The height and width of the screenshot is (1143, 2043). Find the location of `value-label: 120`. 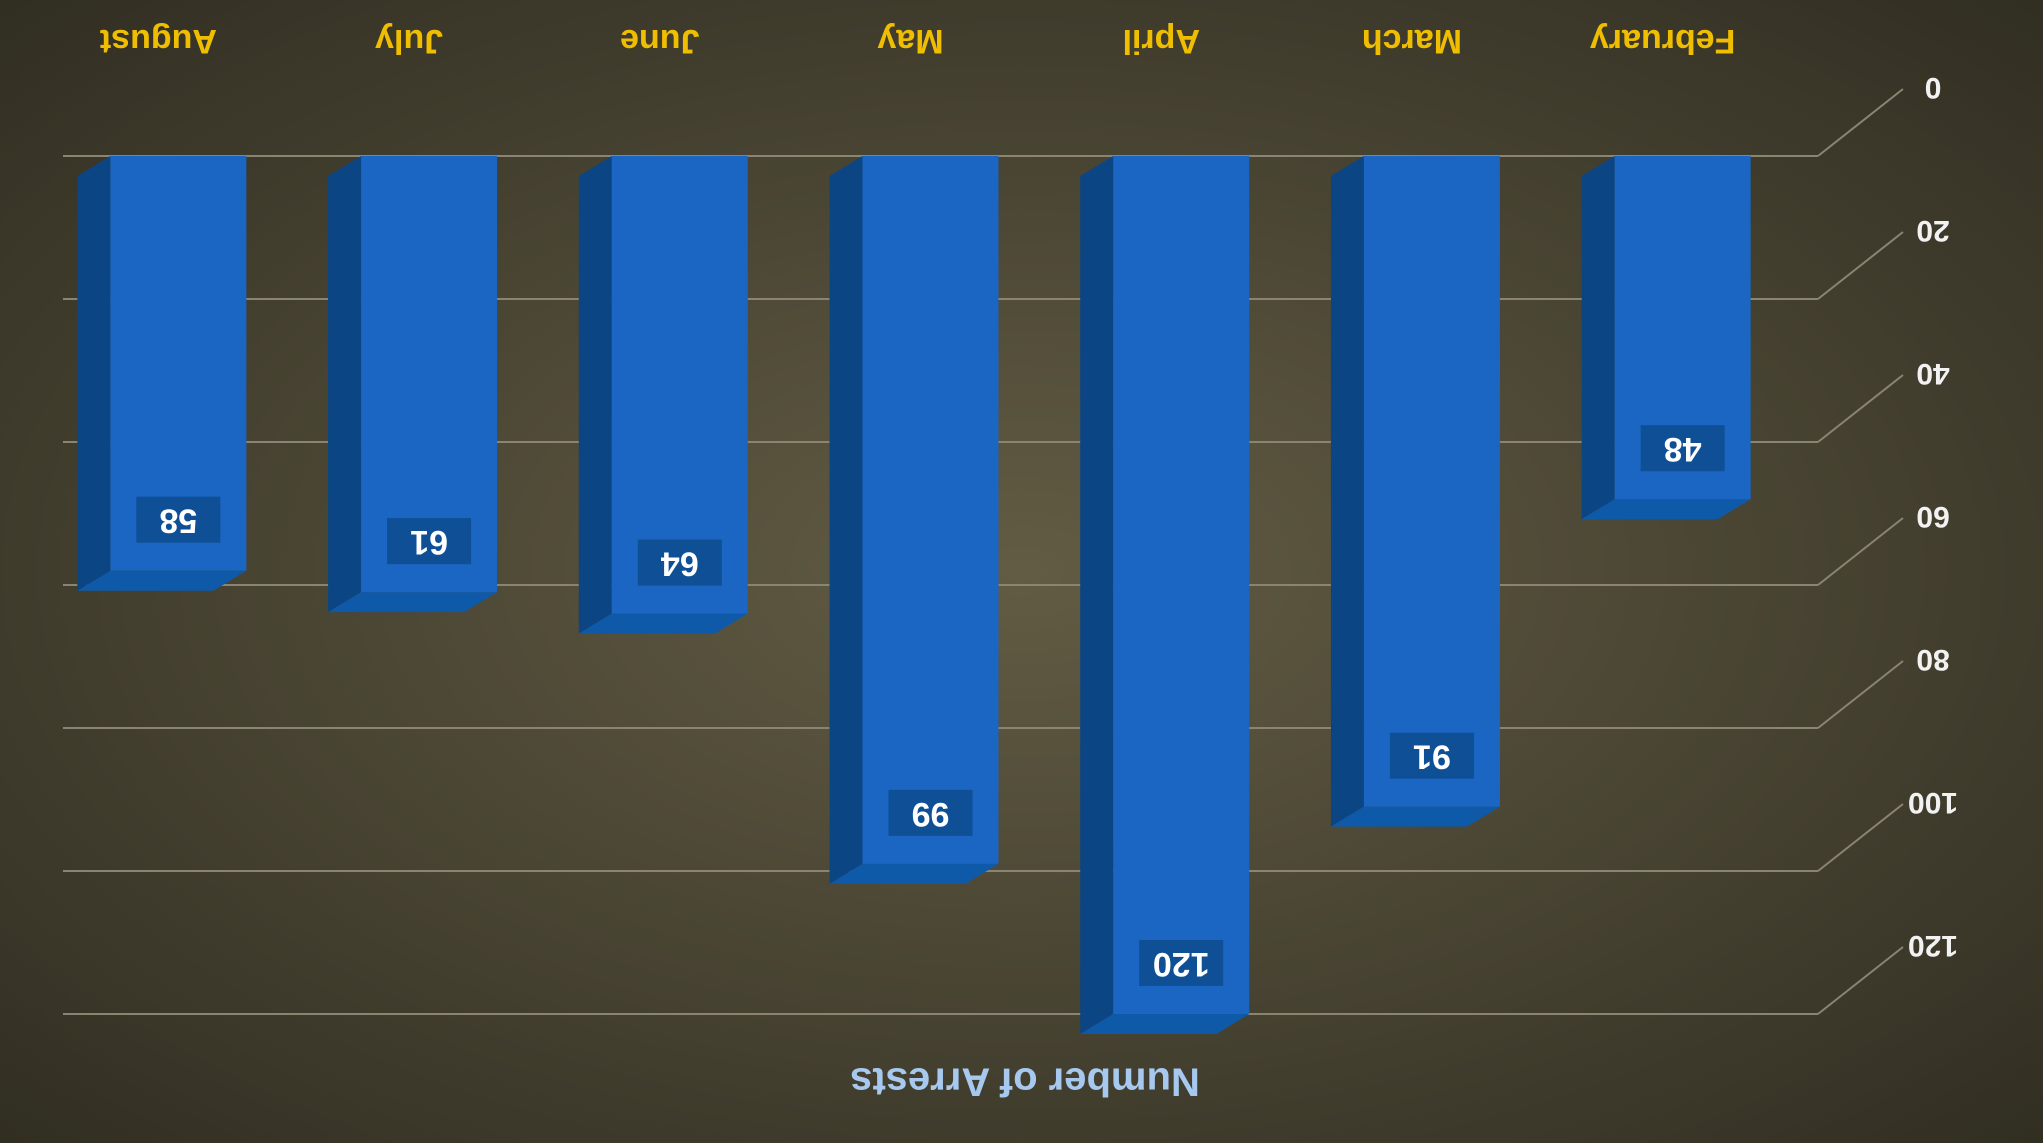

value-label: 120 is located at coordinates (1181, 964).